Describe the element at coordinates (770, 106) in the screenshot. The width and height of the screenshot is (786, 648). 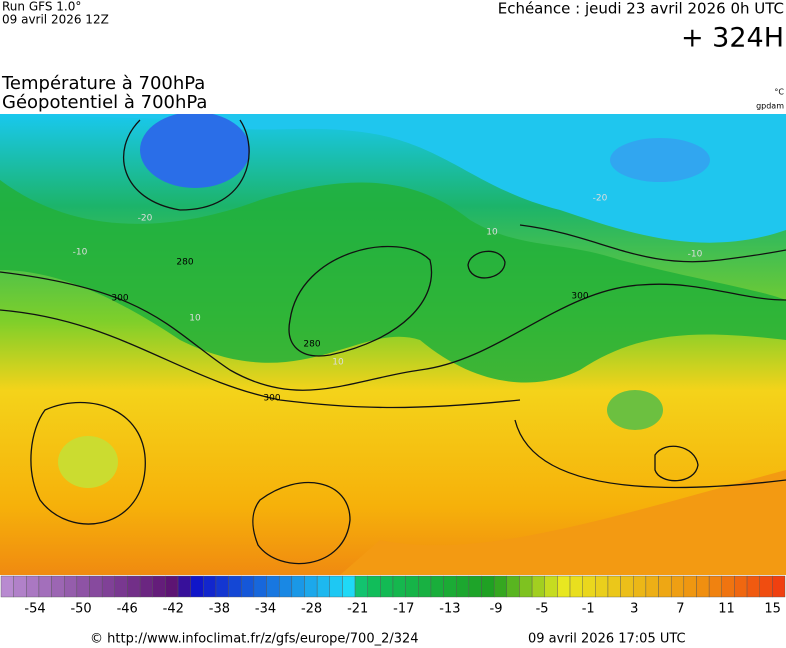
I see `unit-geo: gpdam` at that location.